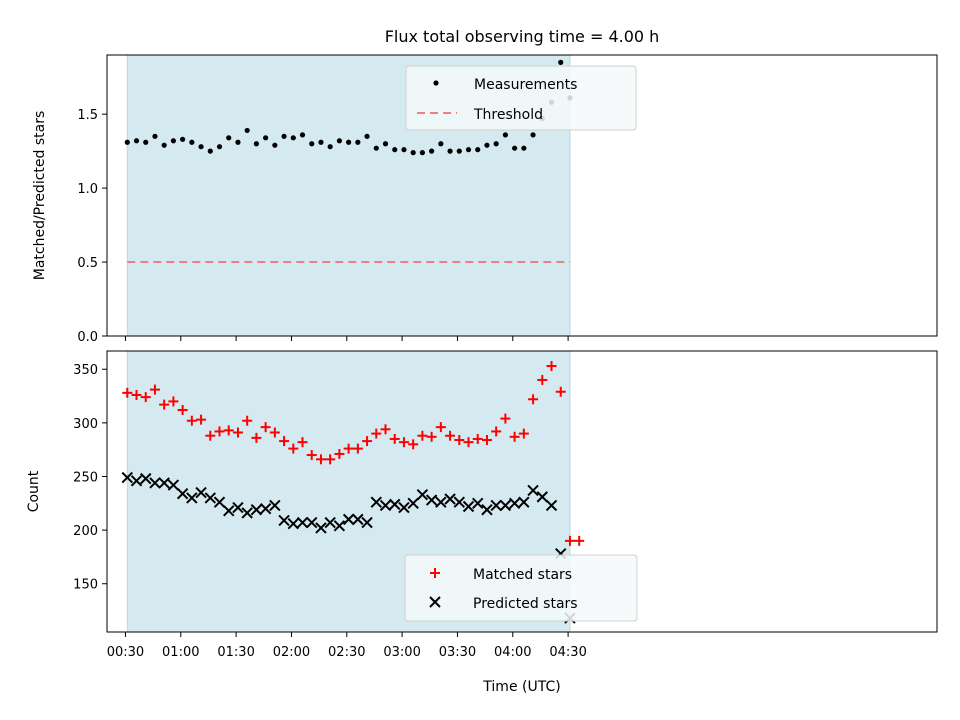 The image size is (960, 720). Describe the element at coordinates (521, 98) in the screenshot. I see `top-legend: Measurements Threshold` at that location.